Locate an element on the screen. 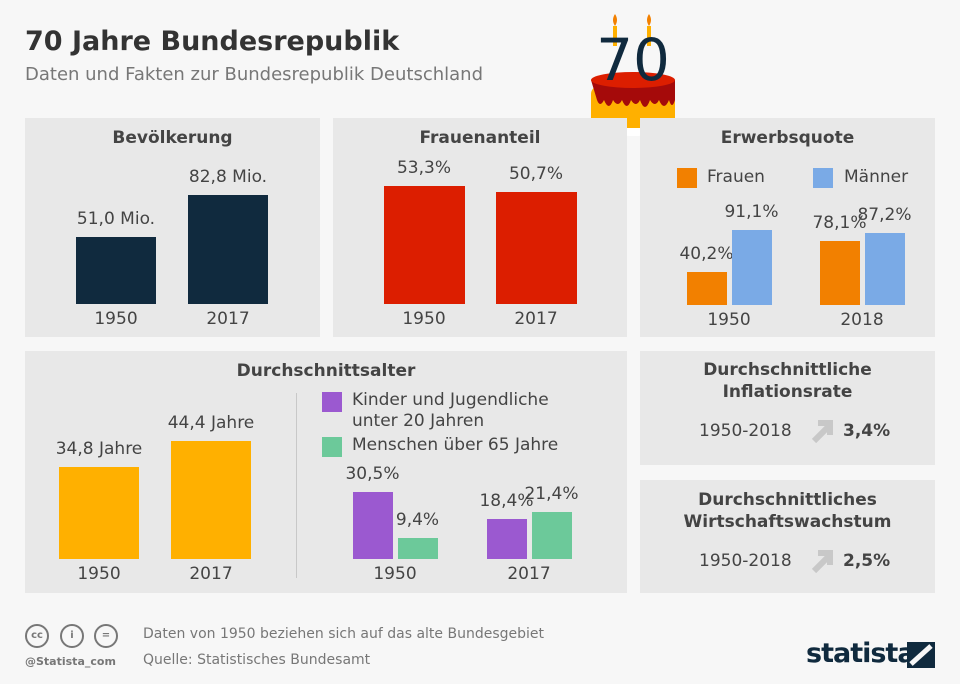  panel-title: Bevölkerung is located at coordinates (172, 138).